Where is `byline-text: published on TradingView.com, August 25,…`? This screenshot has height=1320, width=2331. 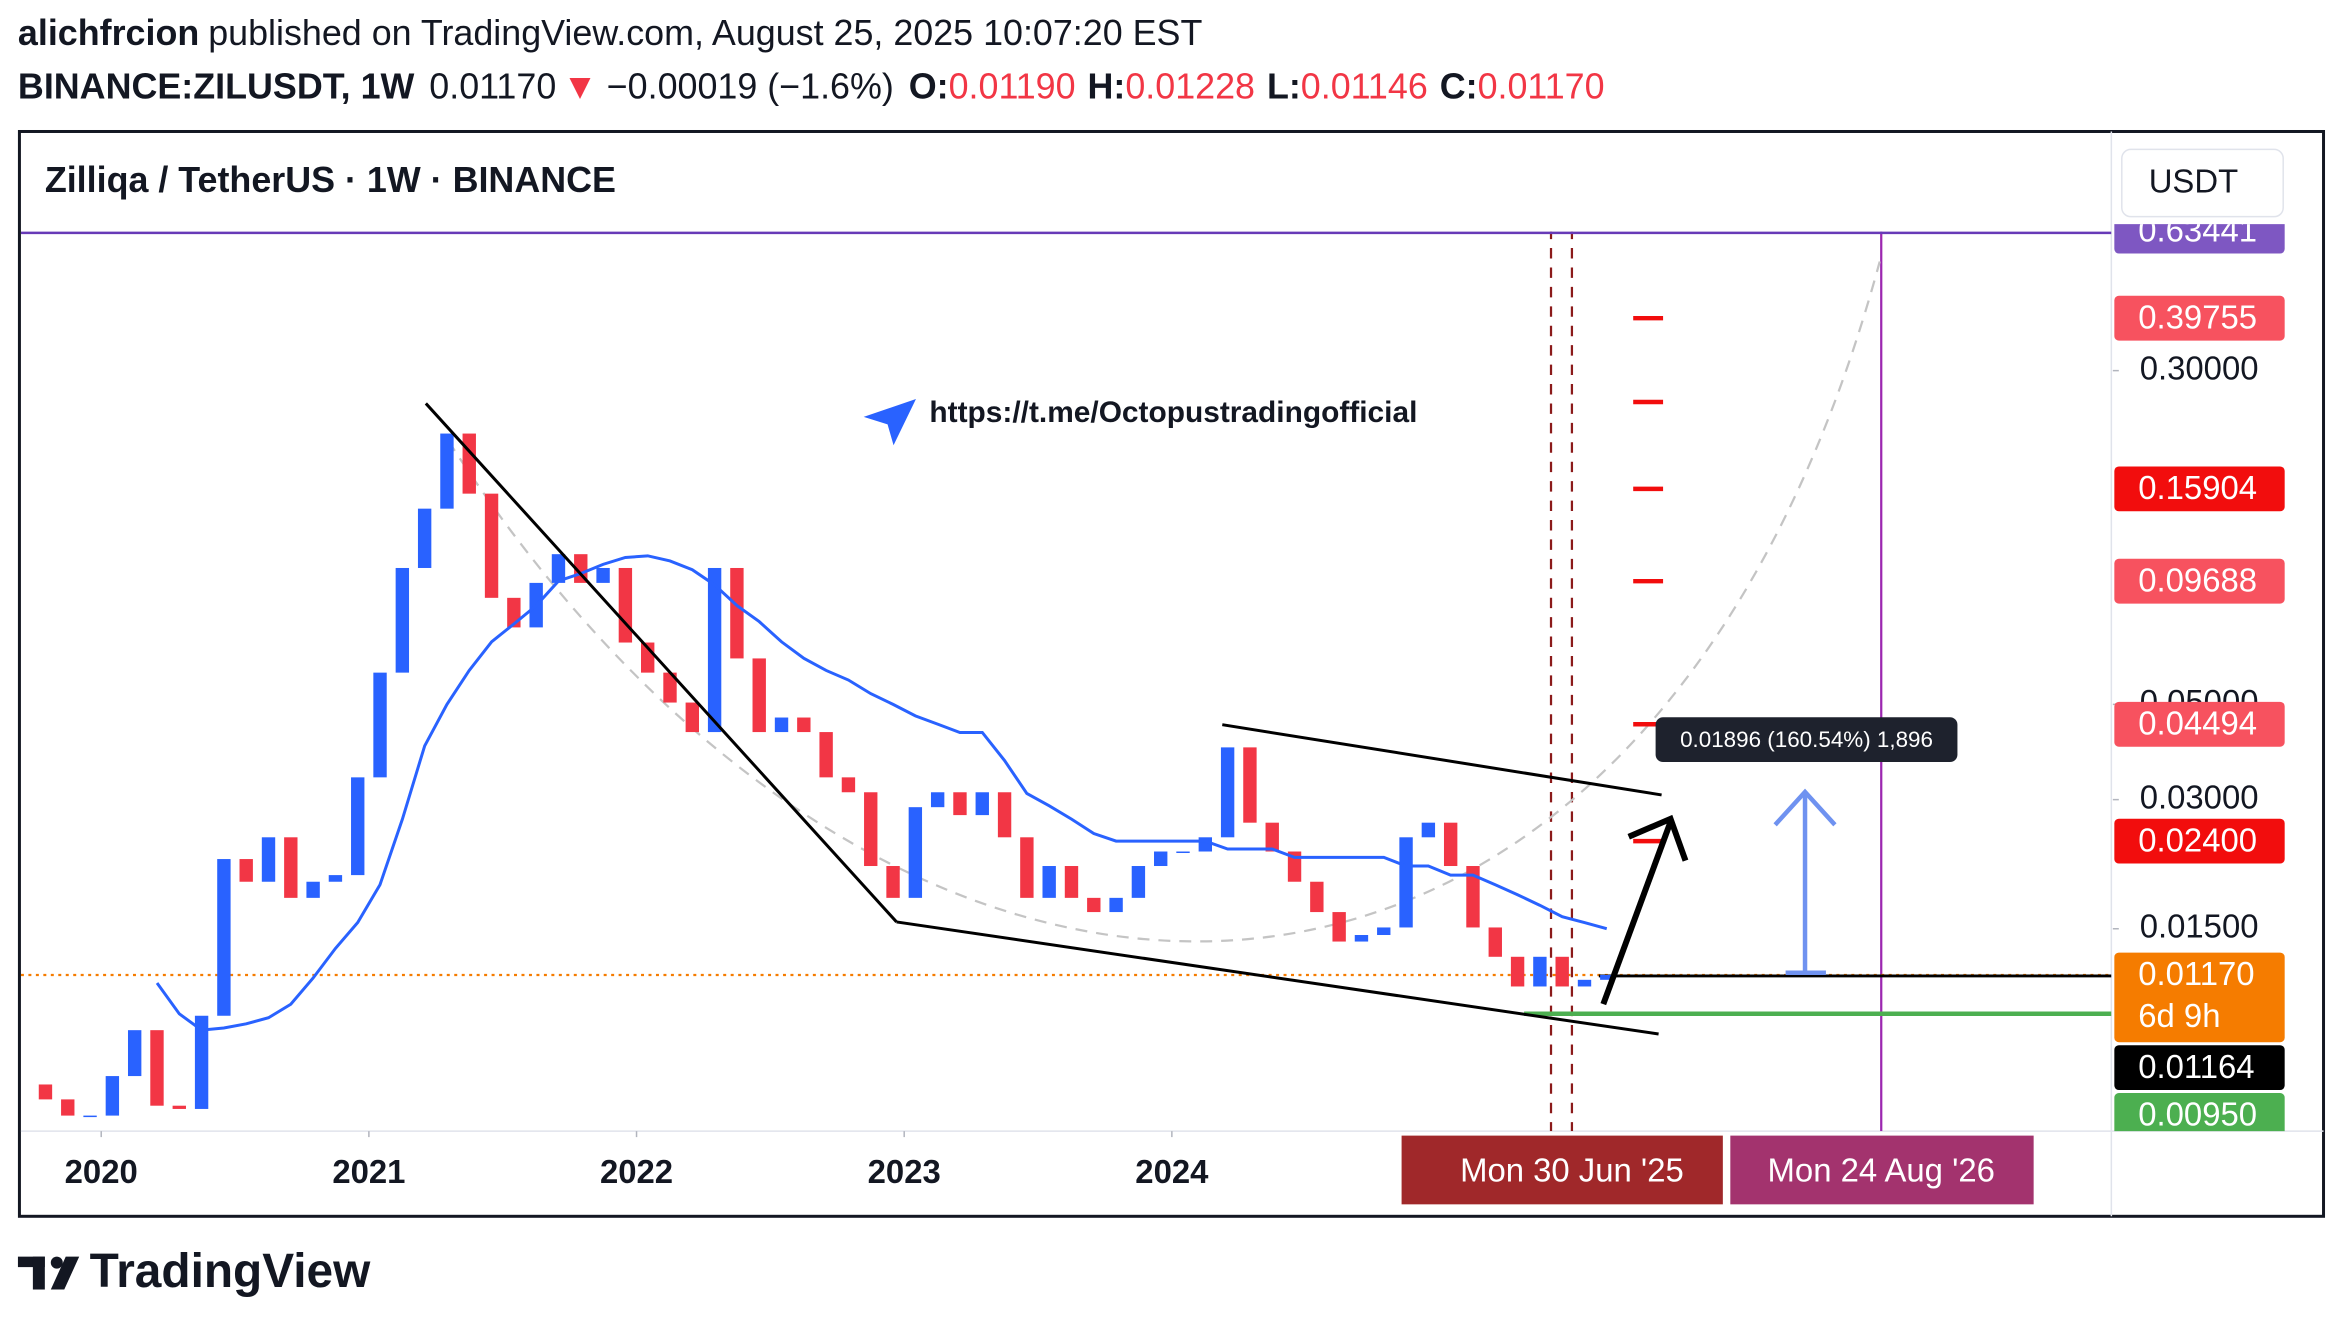 byline-text: published on TradingView.com, August 25,… is located at coordinates (705, 33).